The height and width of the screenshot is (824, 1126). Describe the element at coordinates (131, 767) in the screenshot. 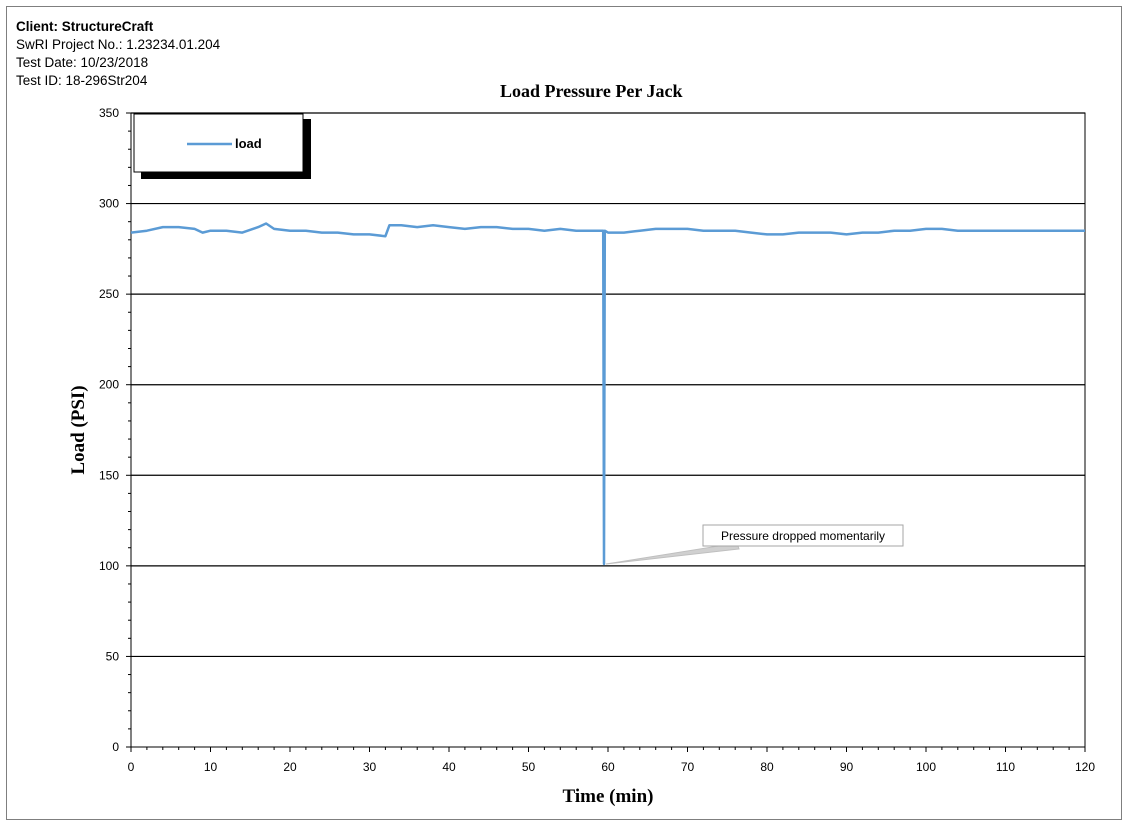

I see `x-tick-label-0: 0` at that location.